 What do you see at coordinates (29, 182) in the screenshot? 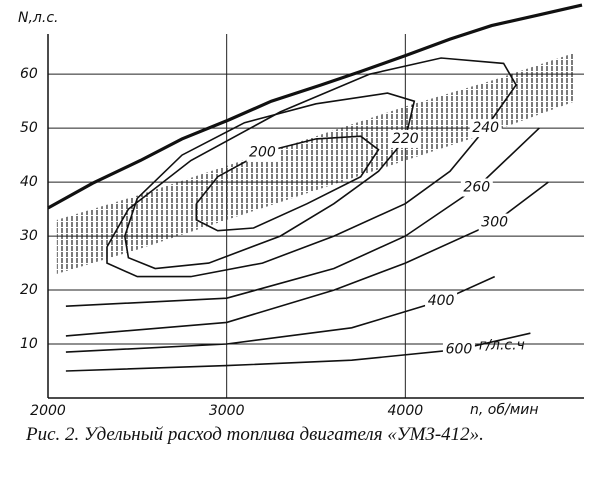
I see `y-tick-label: 40` at bounding box center [29, 182].